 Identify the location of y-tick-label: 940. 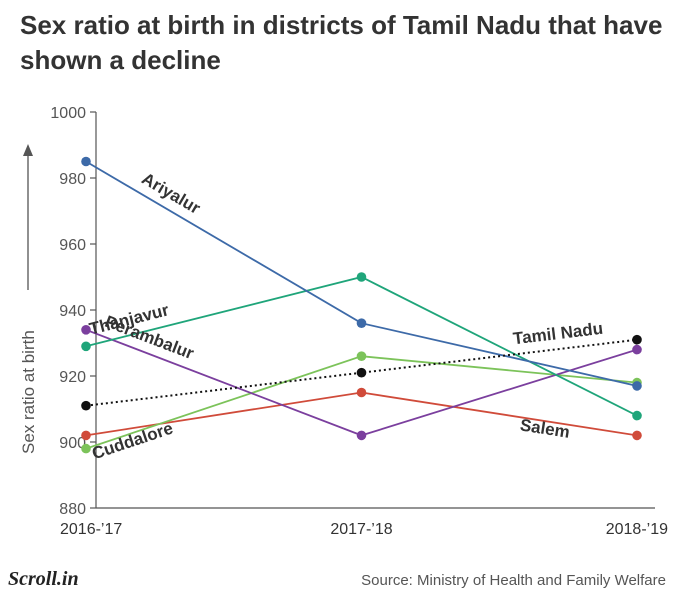
(72, 311).